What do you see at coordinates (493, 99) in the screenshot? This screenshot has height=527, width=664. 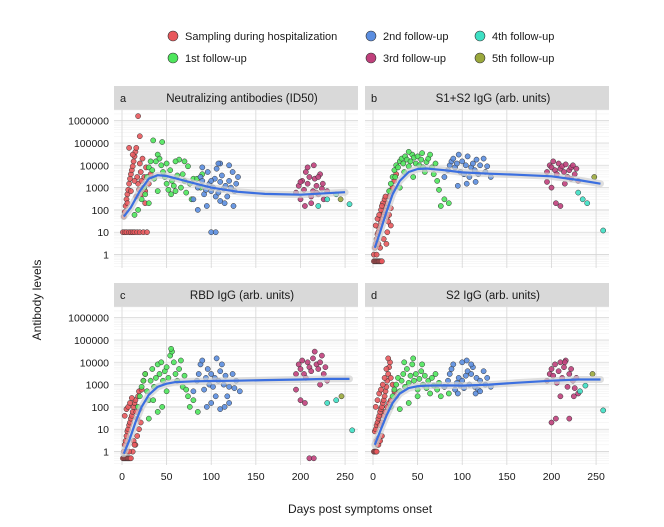 I see `panel-title: S1+S2 IgG (arb. units)` at bounding box center [493, 99].